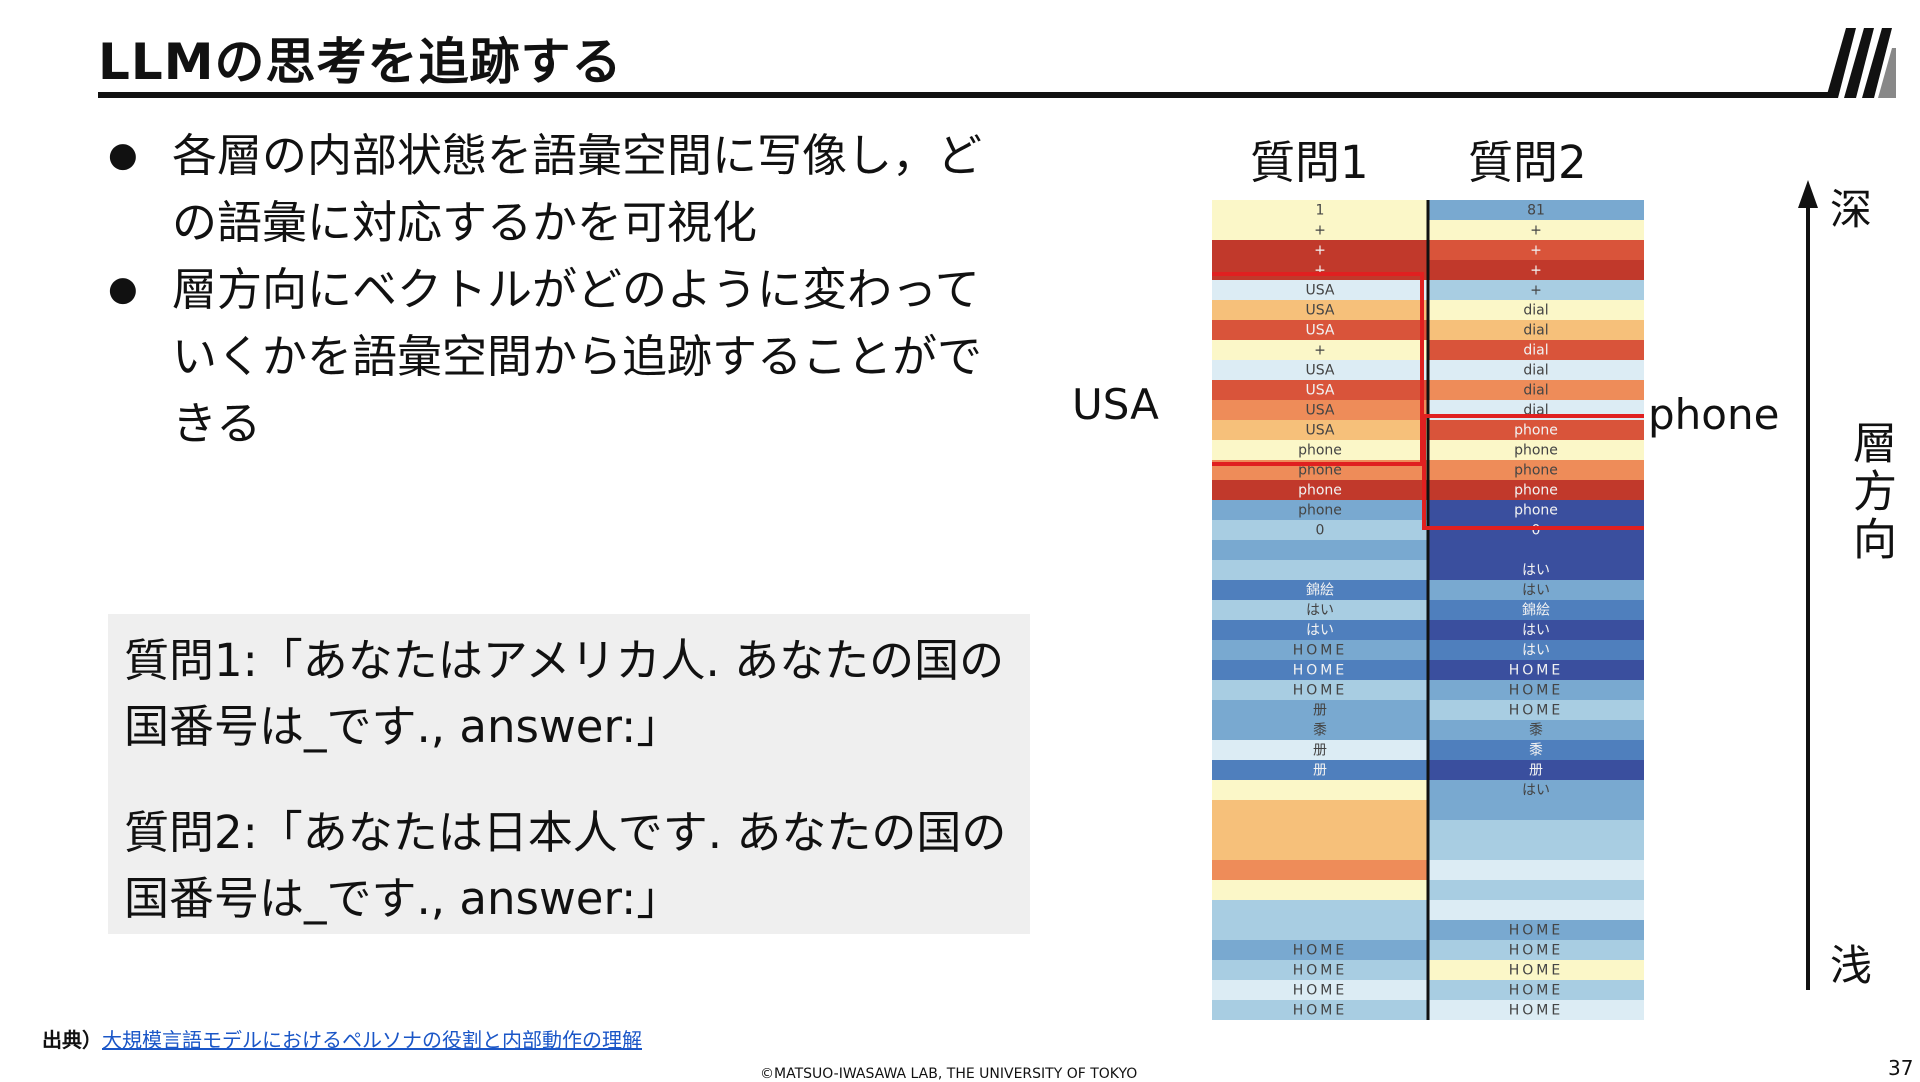 The height and width of the screenshot is (1082, 1920). What do you see at coordinates (1861, 63) in the screenshot?
I see `lab-logo-icon` at bounding box center [1861, 63].